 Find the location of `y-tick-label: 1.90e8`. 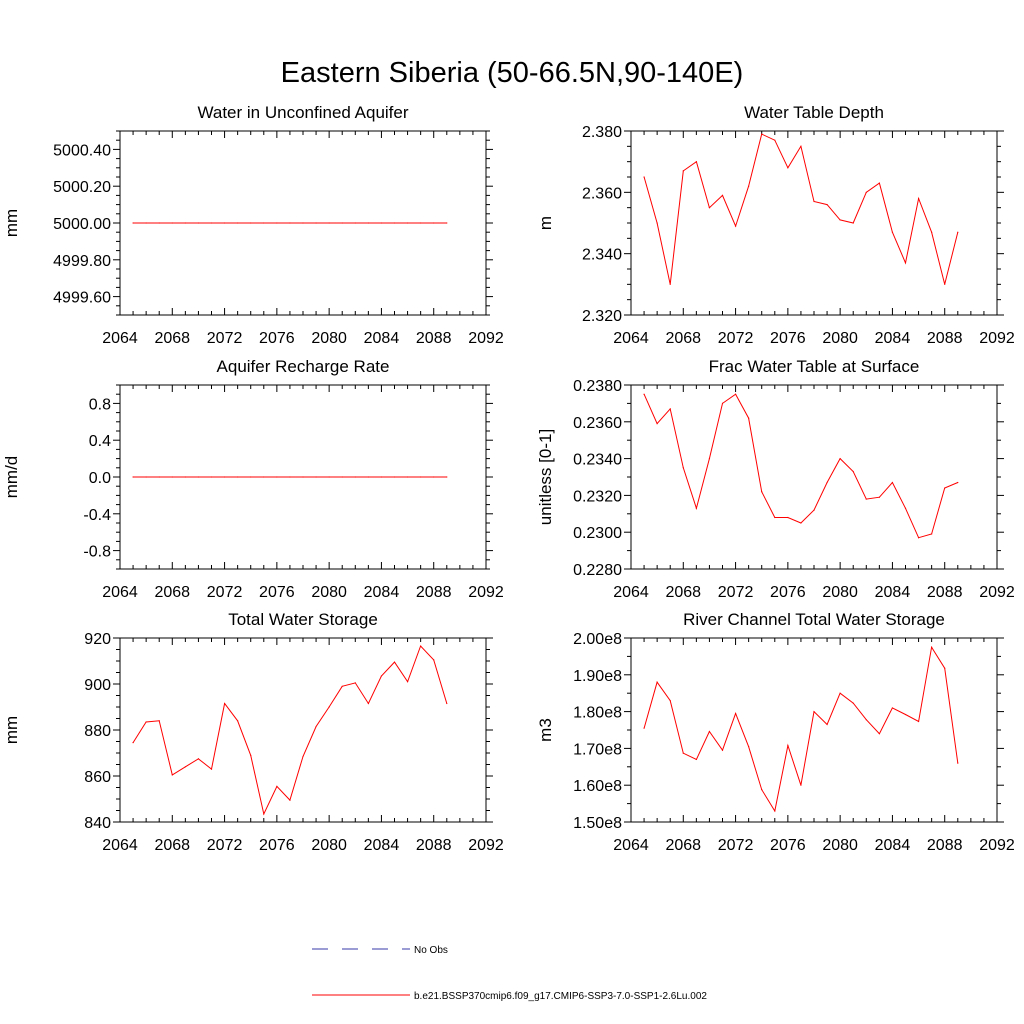

y-tick-label: 1.90e8 is located at coordinates (597, 676).